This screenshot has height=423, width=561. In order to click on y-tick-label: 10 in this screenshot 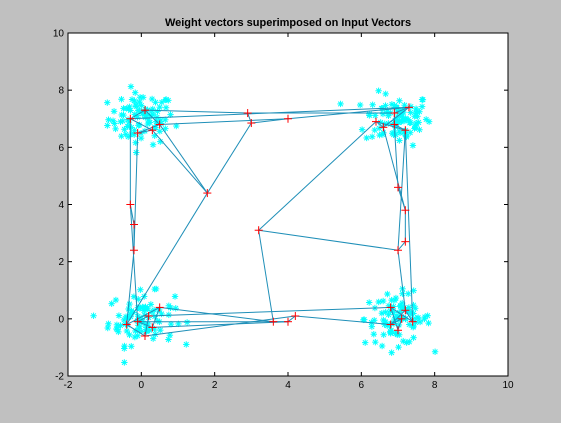, I will do `click(59, 34)`.